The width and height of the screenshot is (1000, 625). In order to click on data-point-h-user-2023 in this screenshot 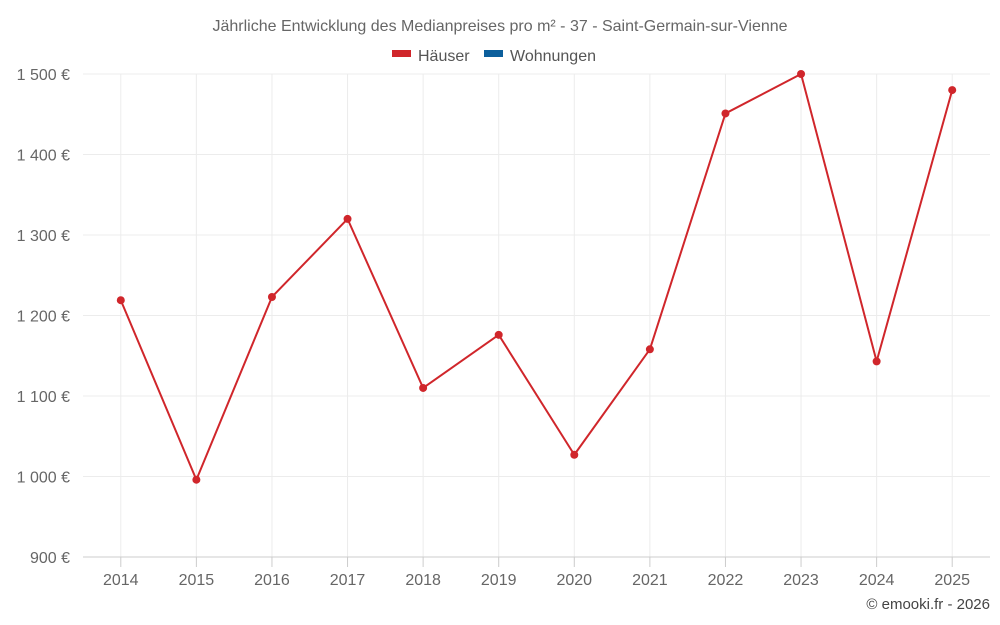, I will do `click(801, 74)`.